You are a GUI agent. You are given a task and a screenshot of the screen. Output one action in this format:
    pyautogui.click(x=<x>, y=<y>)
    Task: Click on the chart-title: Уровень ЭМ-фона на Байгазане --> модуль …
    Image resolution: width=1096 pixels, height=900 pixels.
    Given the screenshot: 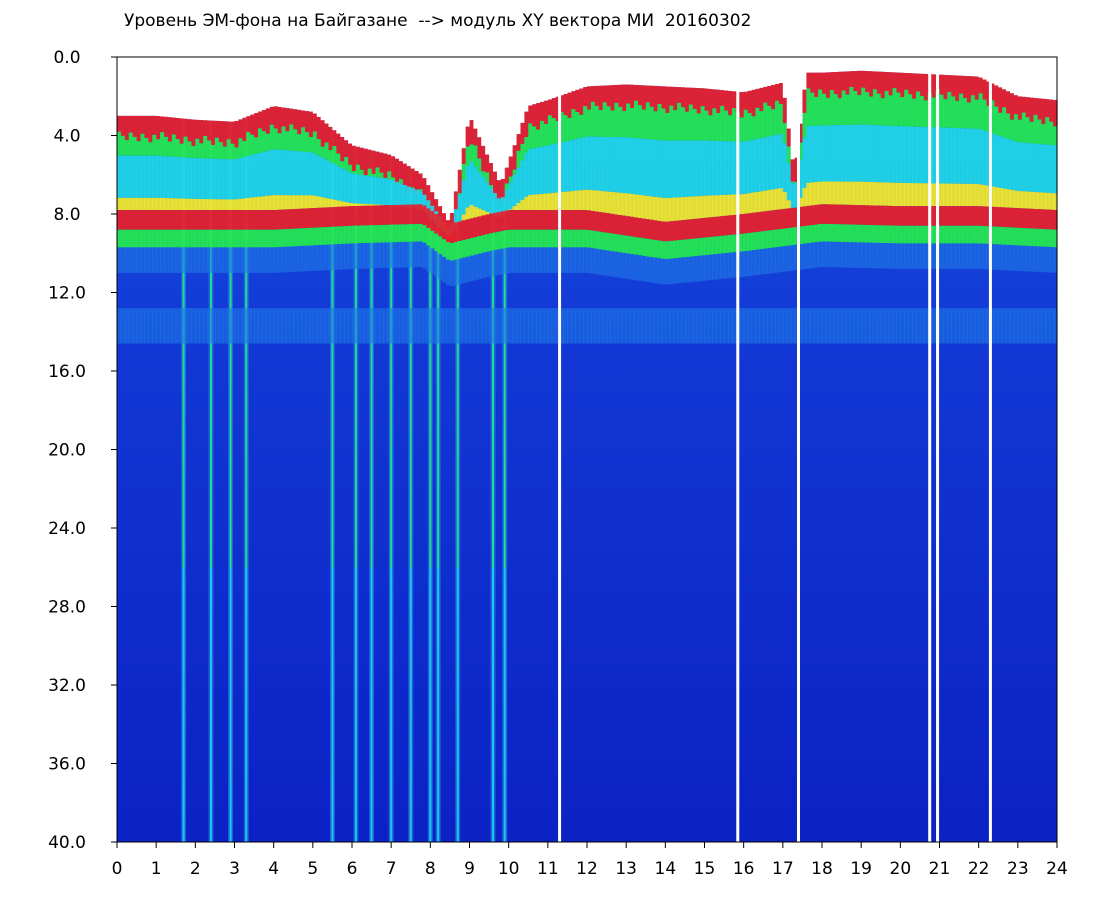 What is the action you would take?
    pyautogui.click(x=438, y=21)
    